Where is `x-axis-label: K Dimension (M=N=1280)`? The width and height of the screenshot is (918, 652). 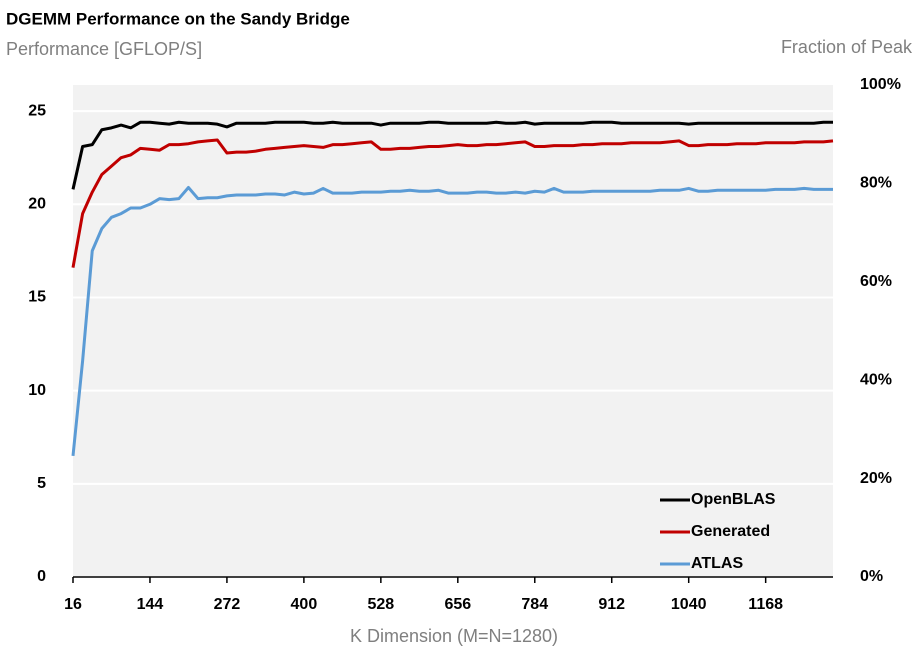 x-axis-label: K Dimension (M=N=1280) is located at coordinates (454, 636).